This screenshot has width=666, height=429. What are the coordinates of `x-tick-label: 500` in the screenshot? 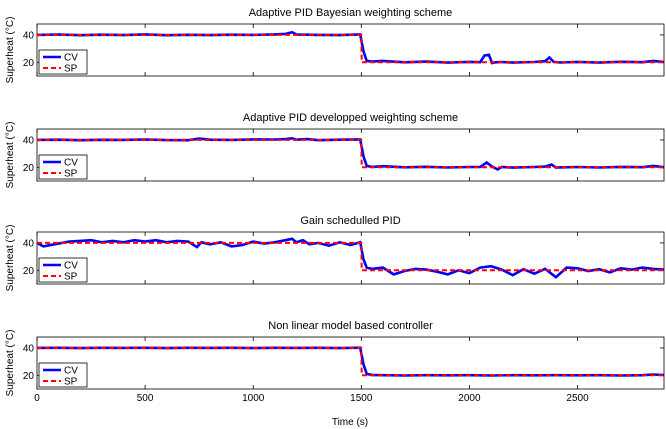 It's located at (145, 398).